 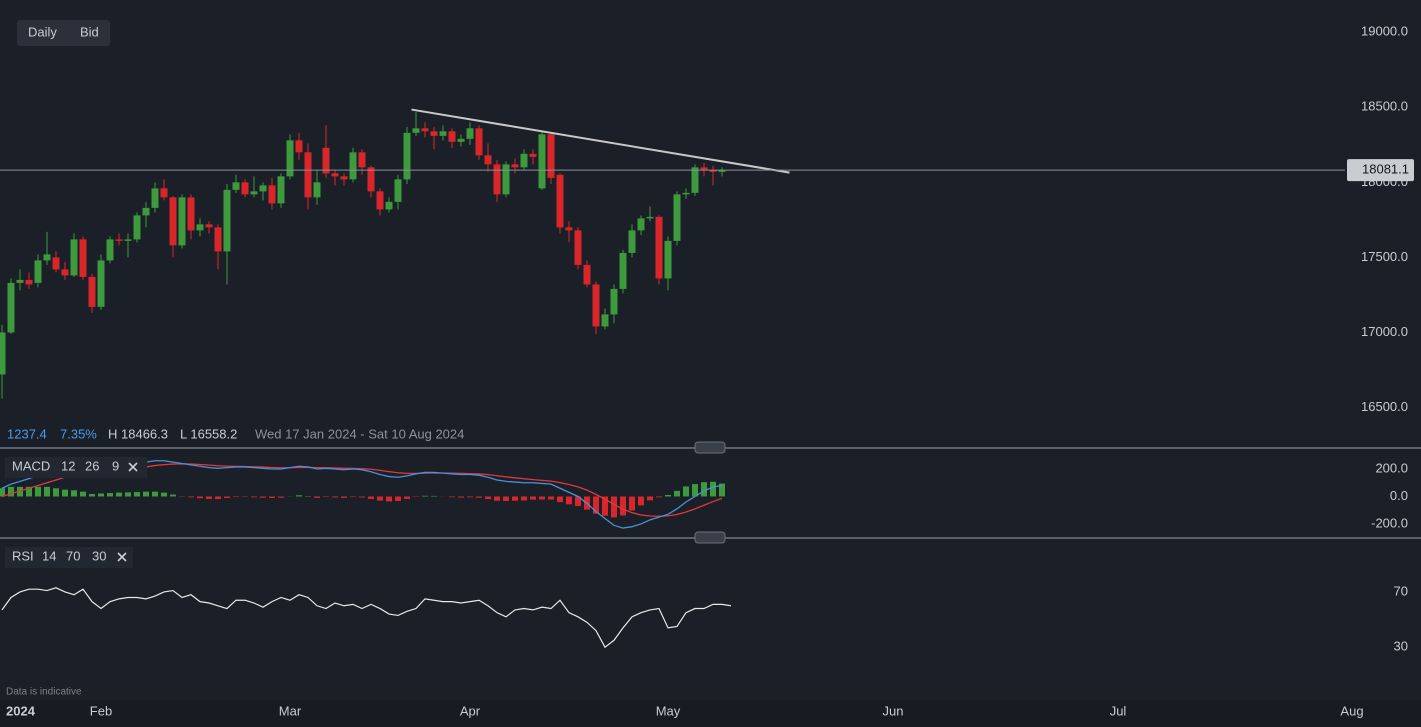 I want to click on macd-label: MACD, so click(x=31, y=465).